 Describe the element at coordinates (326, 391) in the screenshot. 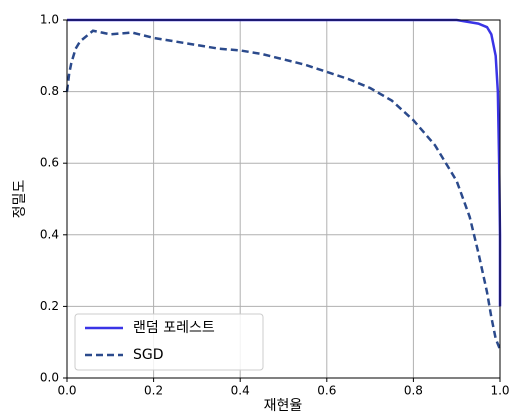

I see `x-tick-label: 0.6` at that location.